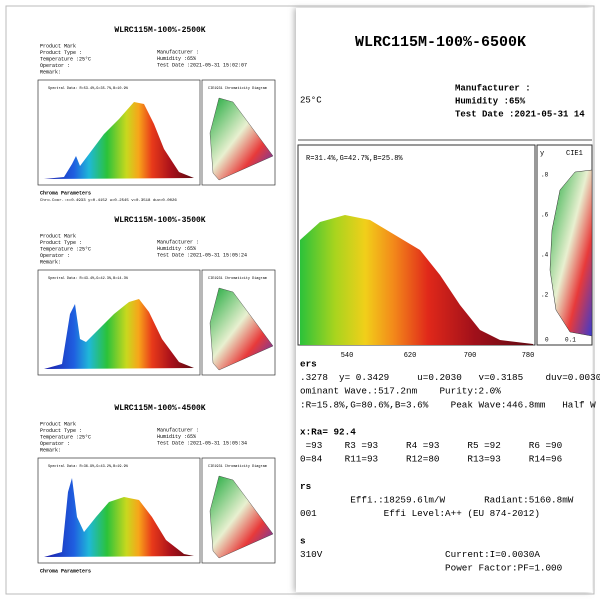 This screenshot has width=600, height=600. I want to click on header-left: 25°C, so click(311, 100).